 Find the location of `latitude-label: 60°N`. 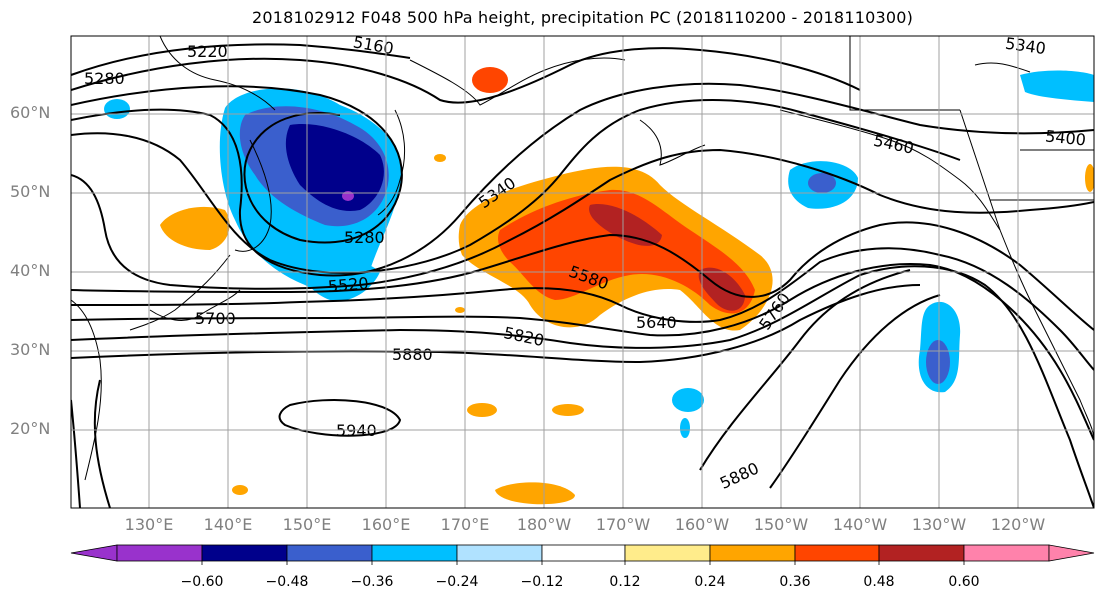

latitude-label: 60°N is located at coordinates (30, 112).